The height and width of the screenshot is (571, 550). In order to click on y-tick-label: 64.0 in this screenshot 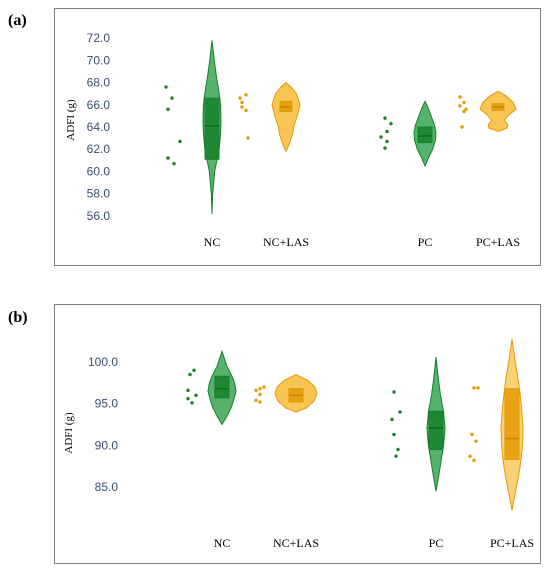, I will do `click(99, 127)`.